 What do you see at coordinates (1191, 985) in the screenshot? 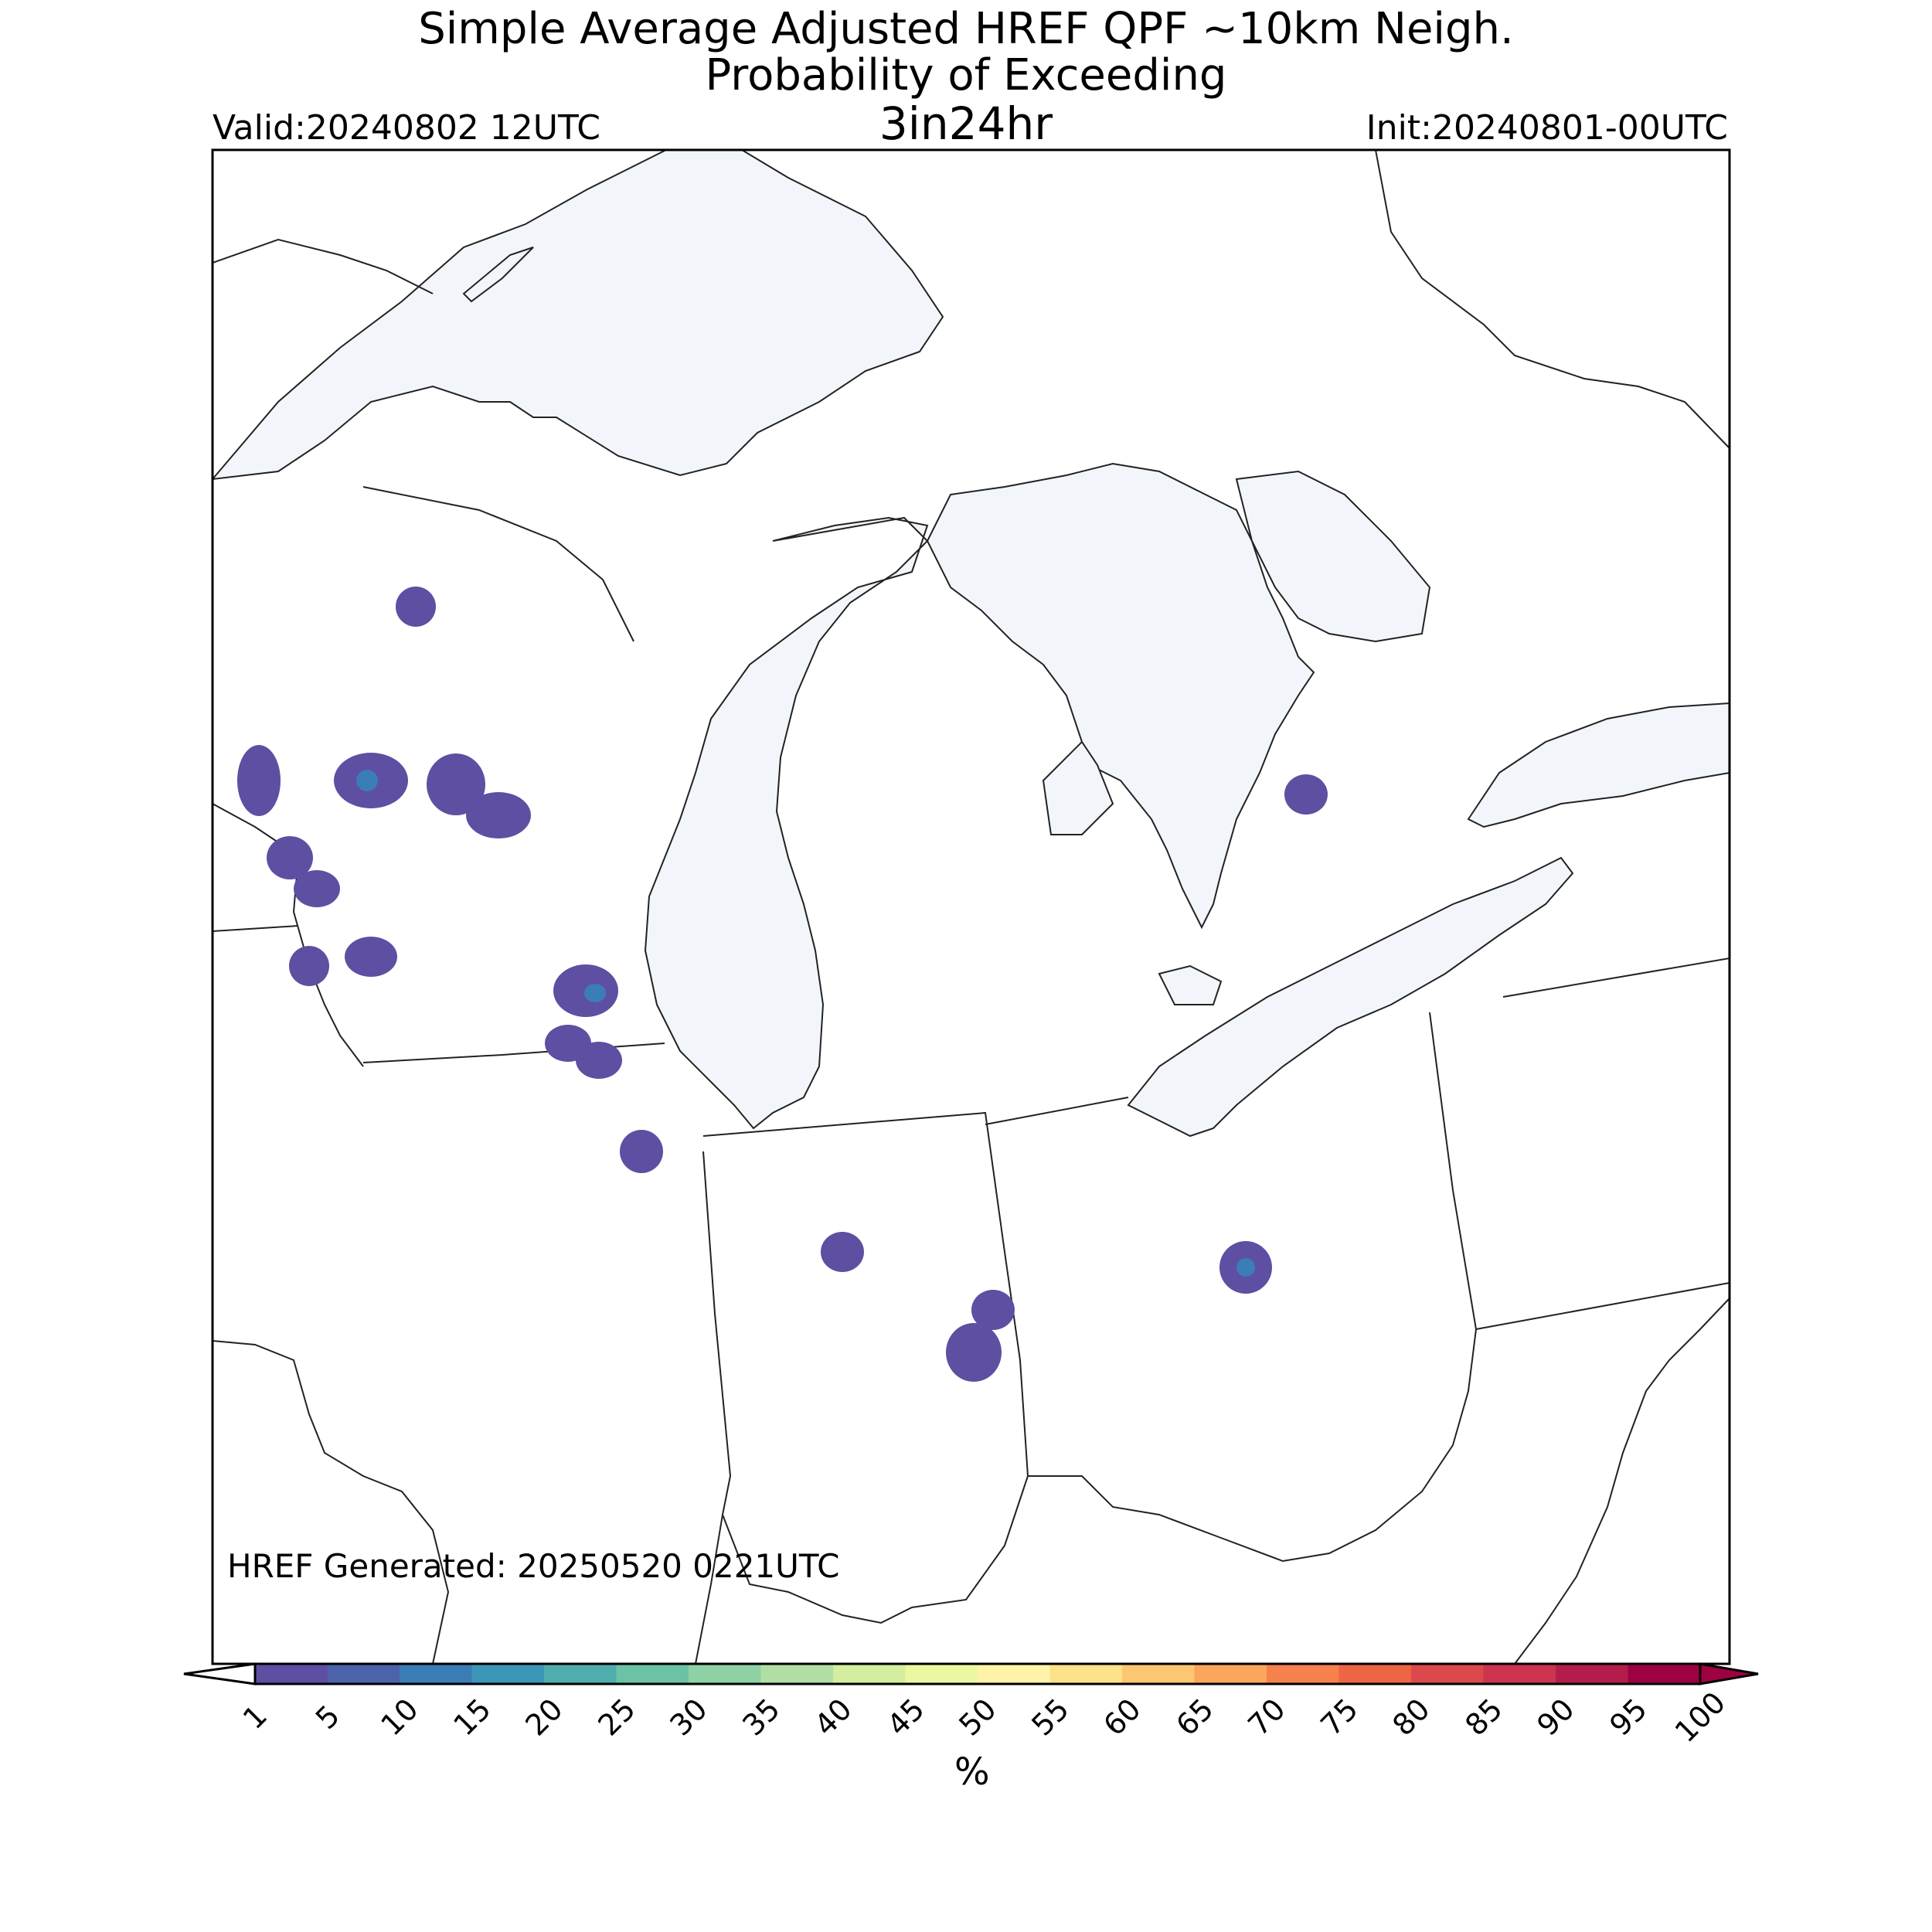
I see `lake-st-clair` at bounding box center [1191, 985].